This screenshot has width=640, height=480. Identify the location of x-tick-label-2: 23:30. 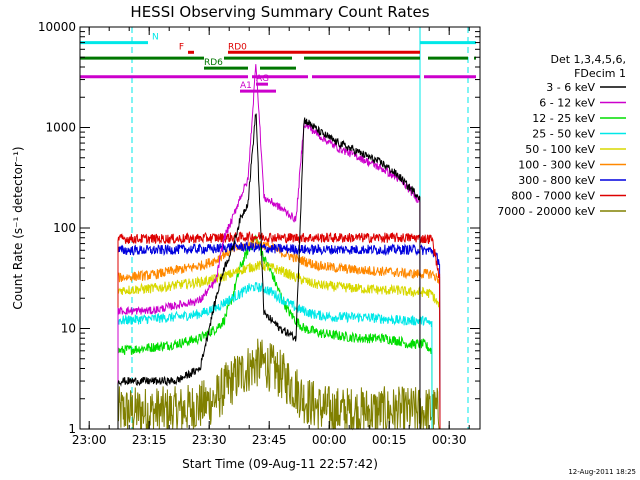
(209, 440).